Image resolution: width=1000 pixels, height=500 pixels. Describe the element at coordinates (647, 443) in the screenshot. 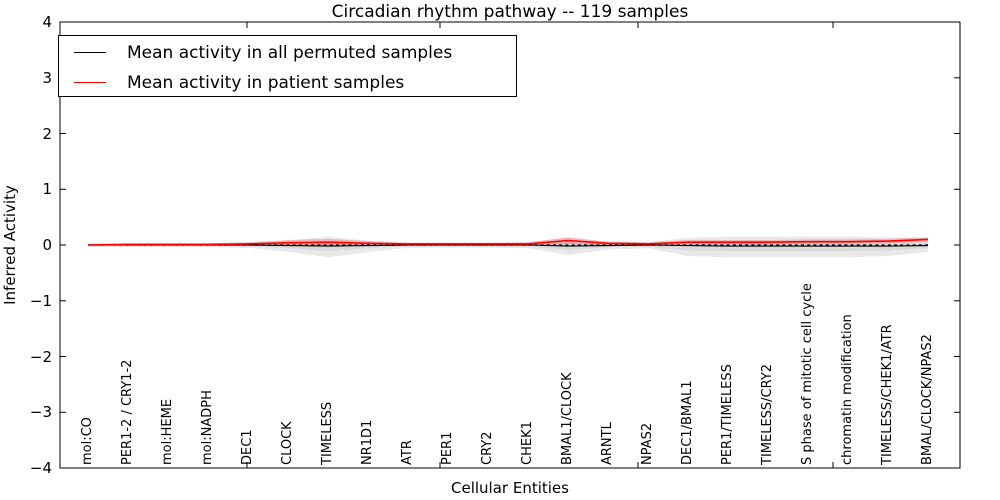

I see `x-tick-label: NPAS2` at that location.